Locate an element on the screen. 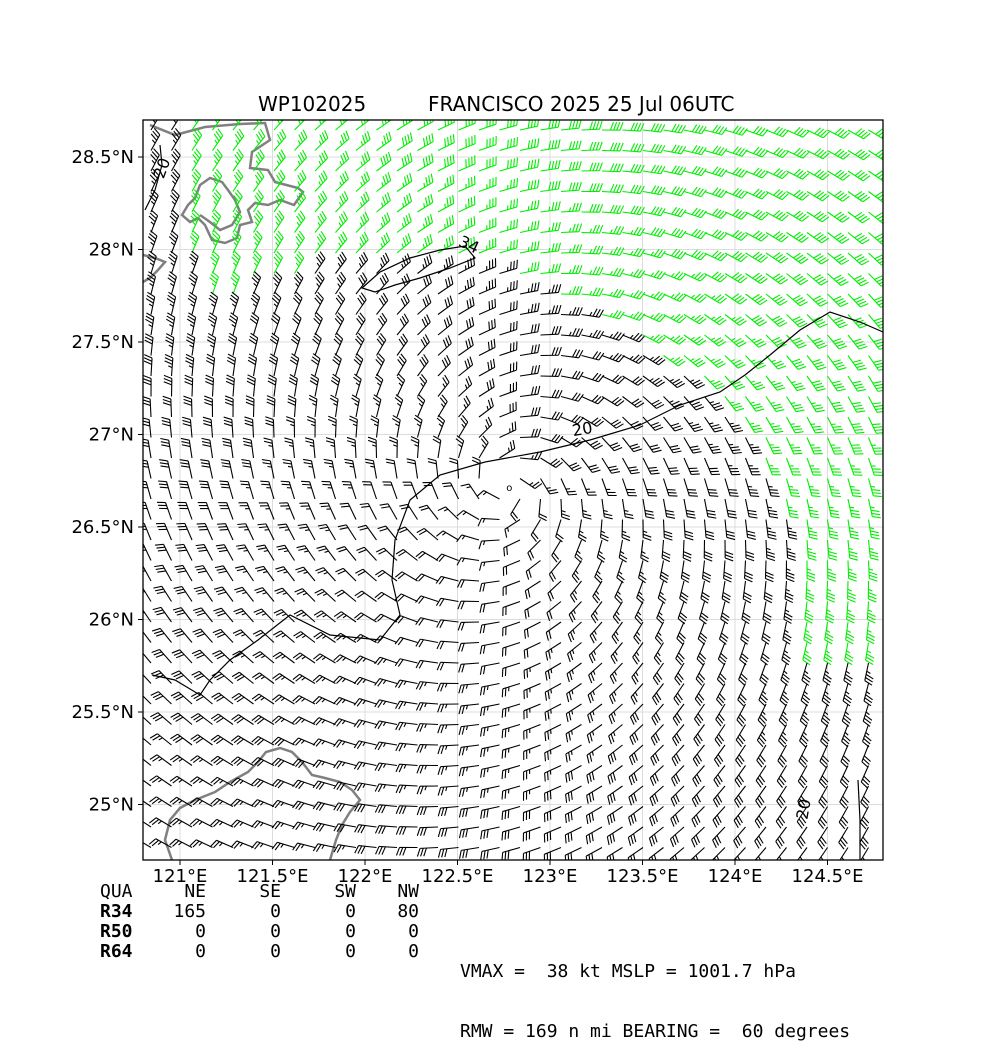 Image resolution: width=1000 pixels, height=1062 pixels. lat-tick-label: 27°N is located at coordinates (111, 435).